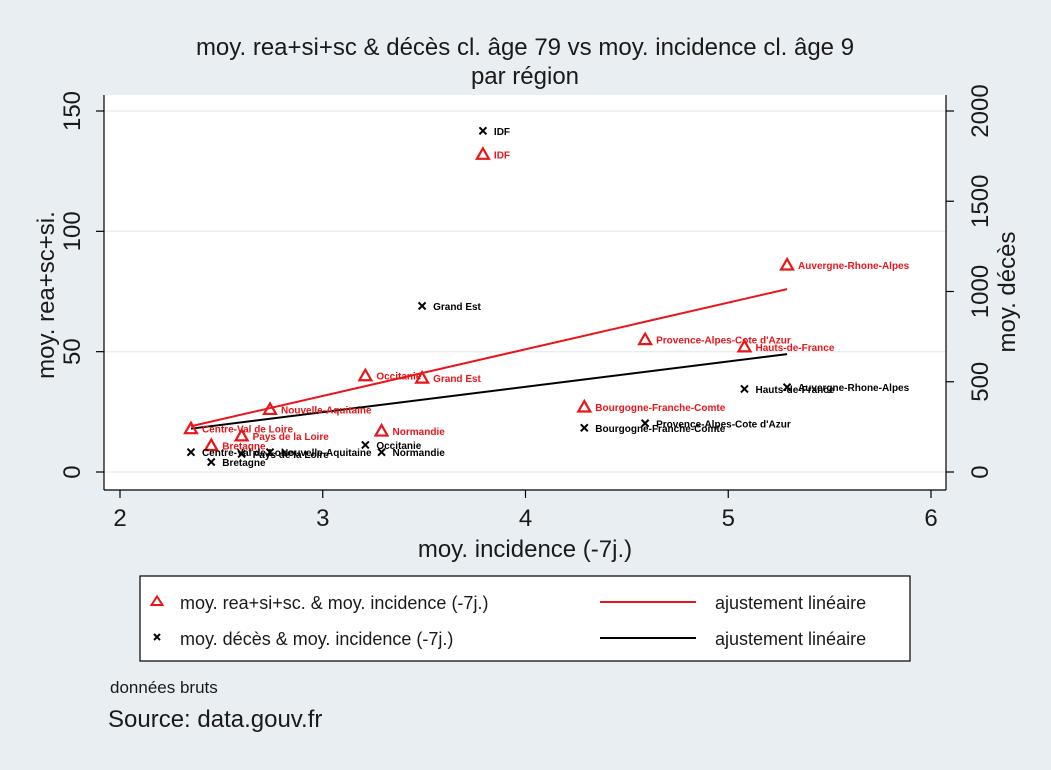  What do you see at coordinates (790, 603) in the screenshot?
I see `legend-fit-1-label: ajustement linéaire` at bounding box center [790, 603].